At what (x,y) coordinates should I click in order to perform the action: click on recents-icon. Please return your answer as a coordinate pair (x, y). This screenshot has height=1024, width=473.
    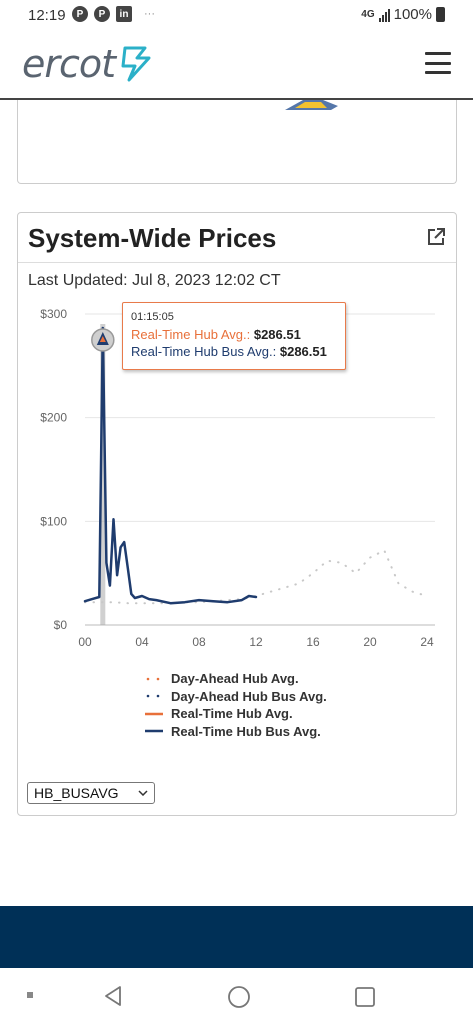
    Looking at the image, I should click on (365, 997).